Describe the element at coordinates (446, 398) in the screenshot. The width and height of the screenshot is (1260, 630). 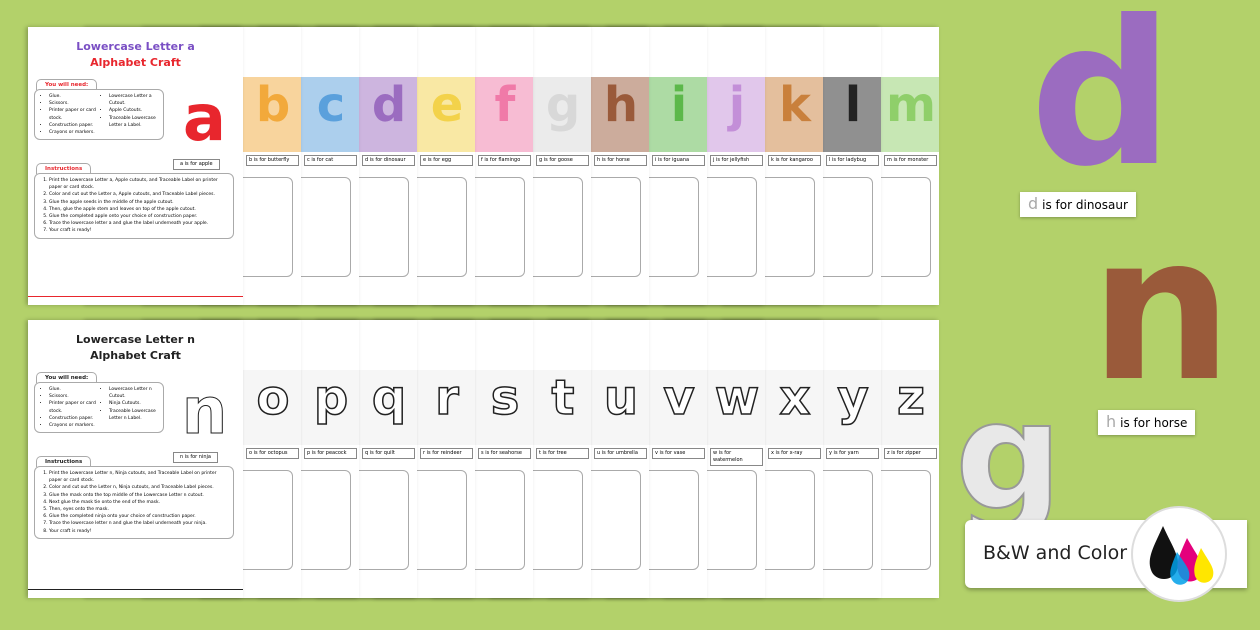
I see `sheet-letter: r` at that location.